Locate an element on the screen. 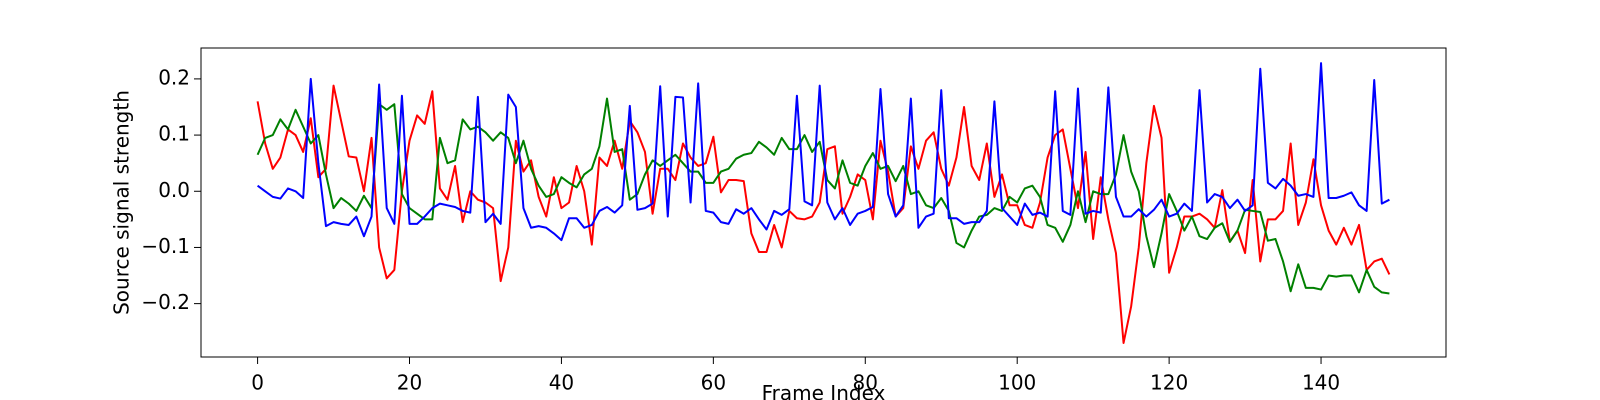  y-tick-label: 0.2 is located at coordinates (174, 77).